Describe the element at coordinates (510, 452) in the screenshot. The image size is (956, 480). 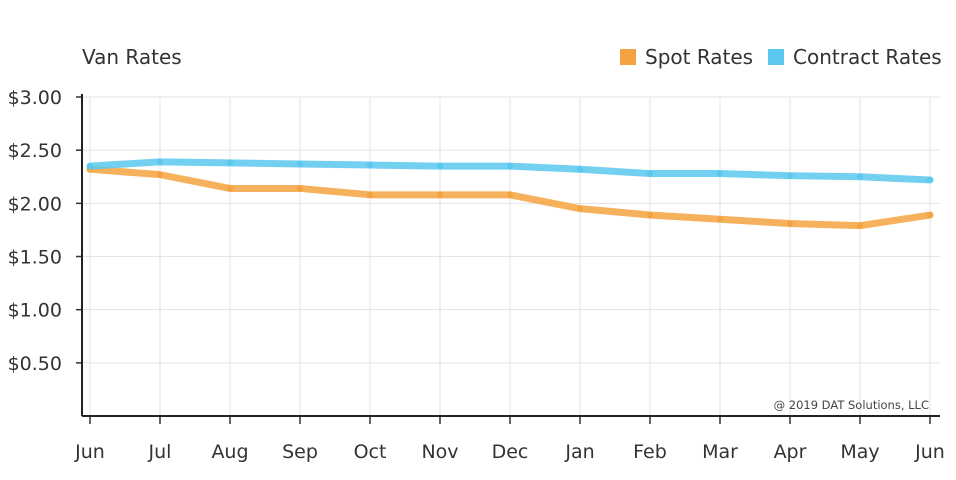
I see `x-tick-label: Dec` at that location.